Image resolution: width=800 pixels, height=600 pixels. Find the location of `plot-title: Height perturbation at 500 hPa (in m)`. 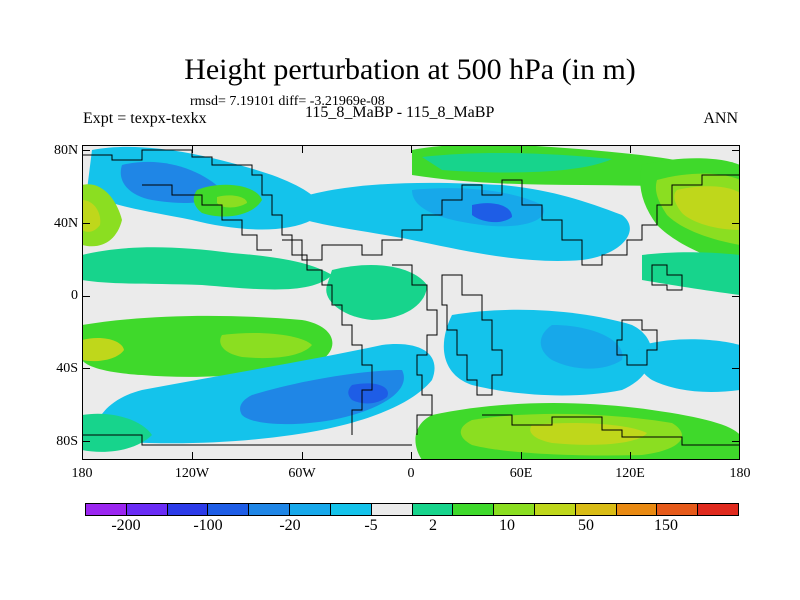

plot-title: Height perturbation at 500 hPa (in m) is located at coordinates (410, 69).